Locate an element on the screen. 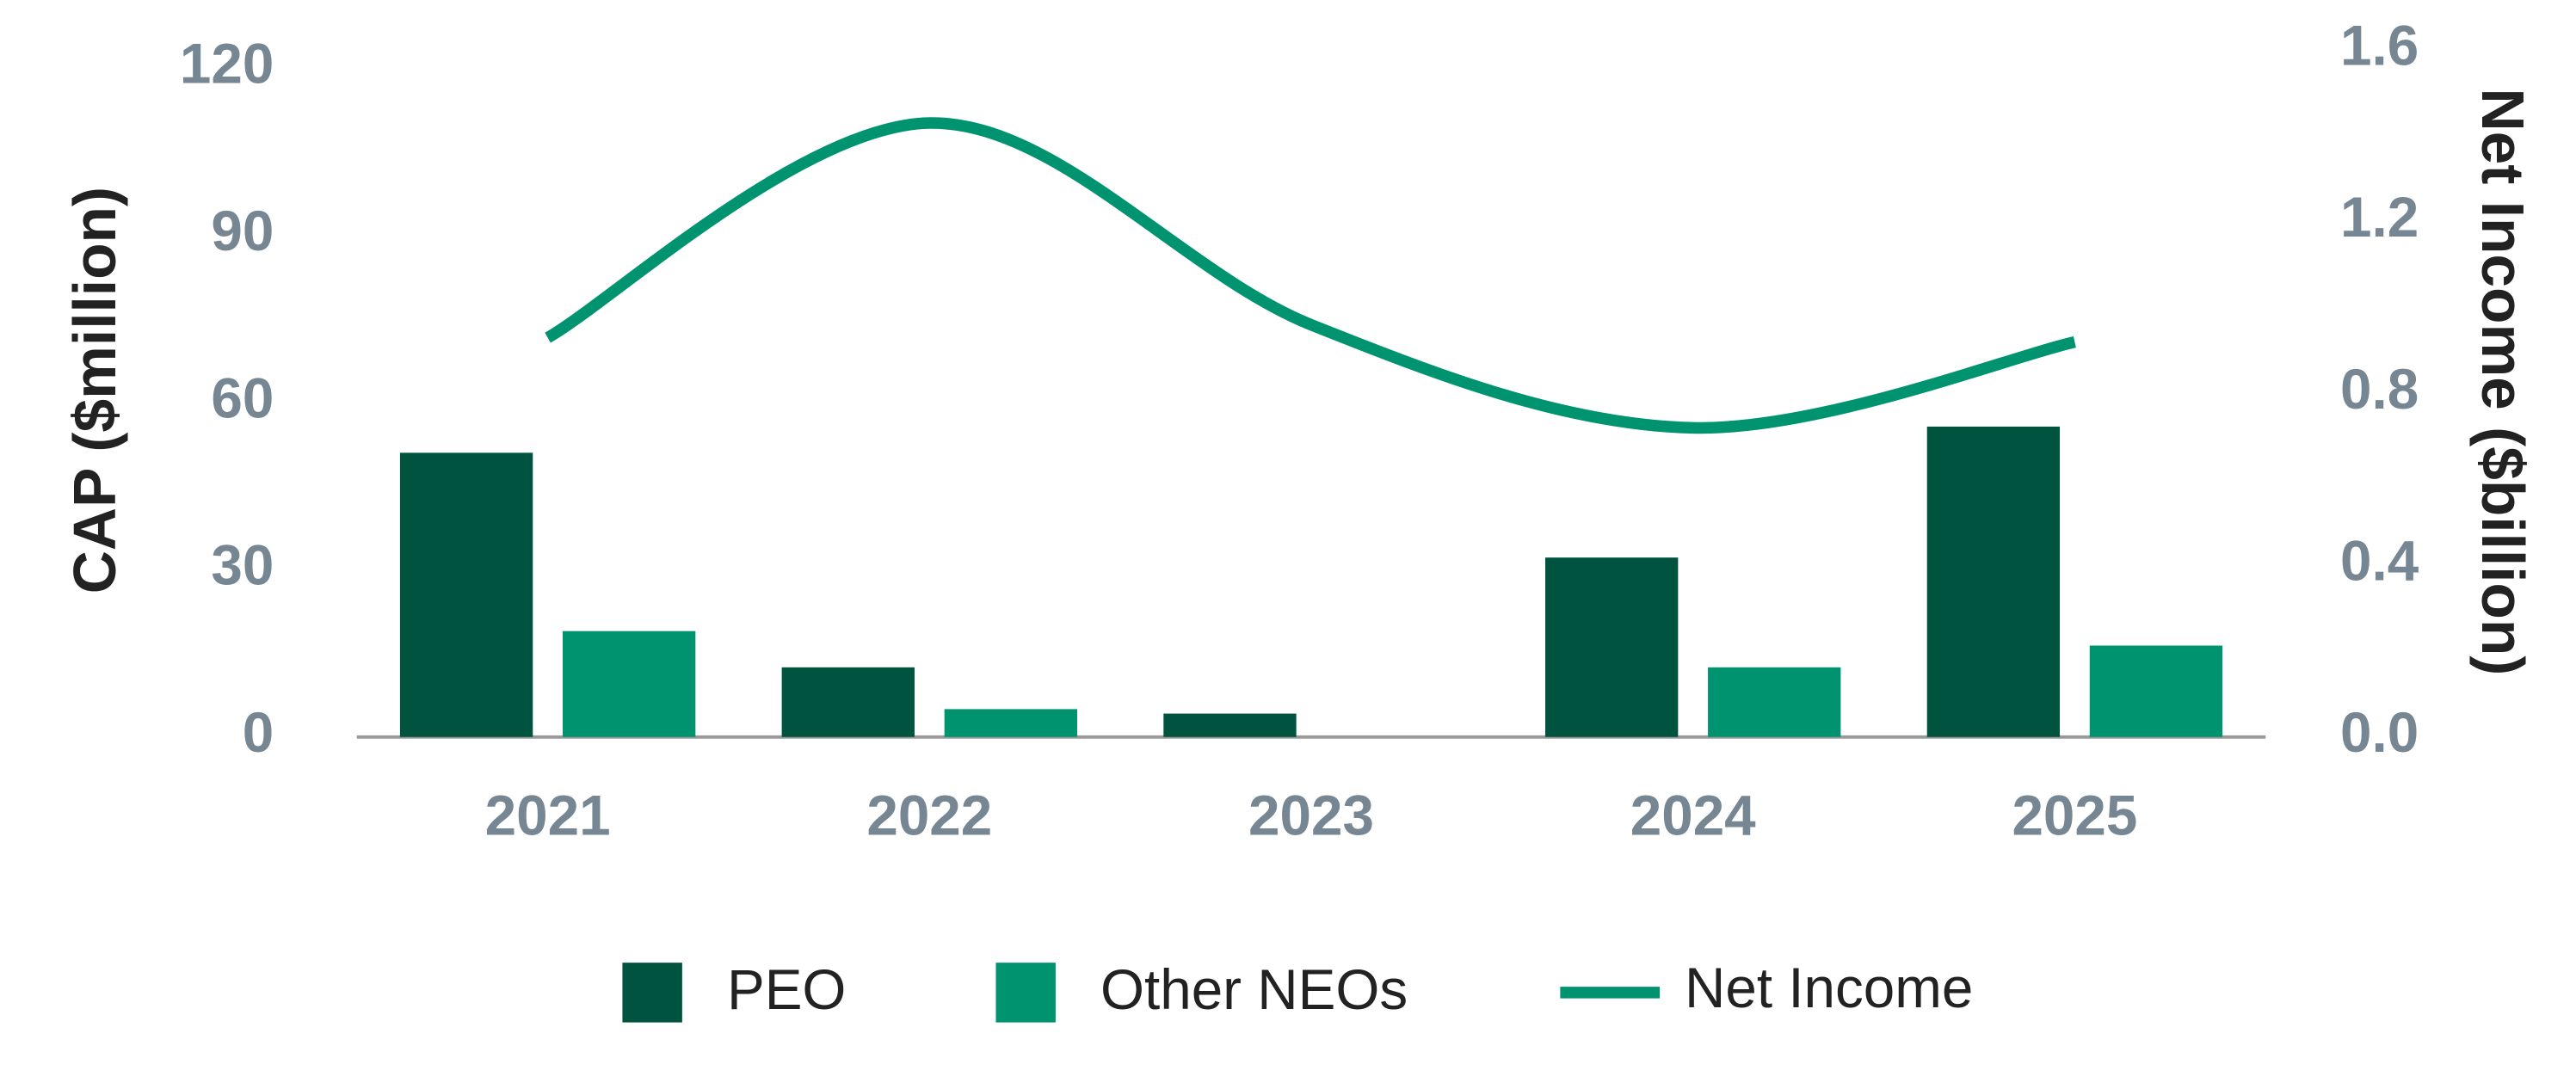 The height and width of the screenshot is (1089, 2576). y-tick-label: 60 is located at coordinates (243, 398).